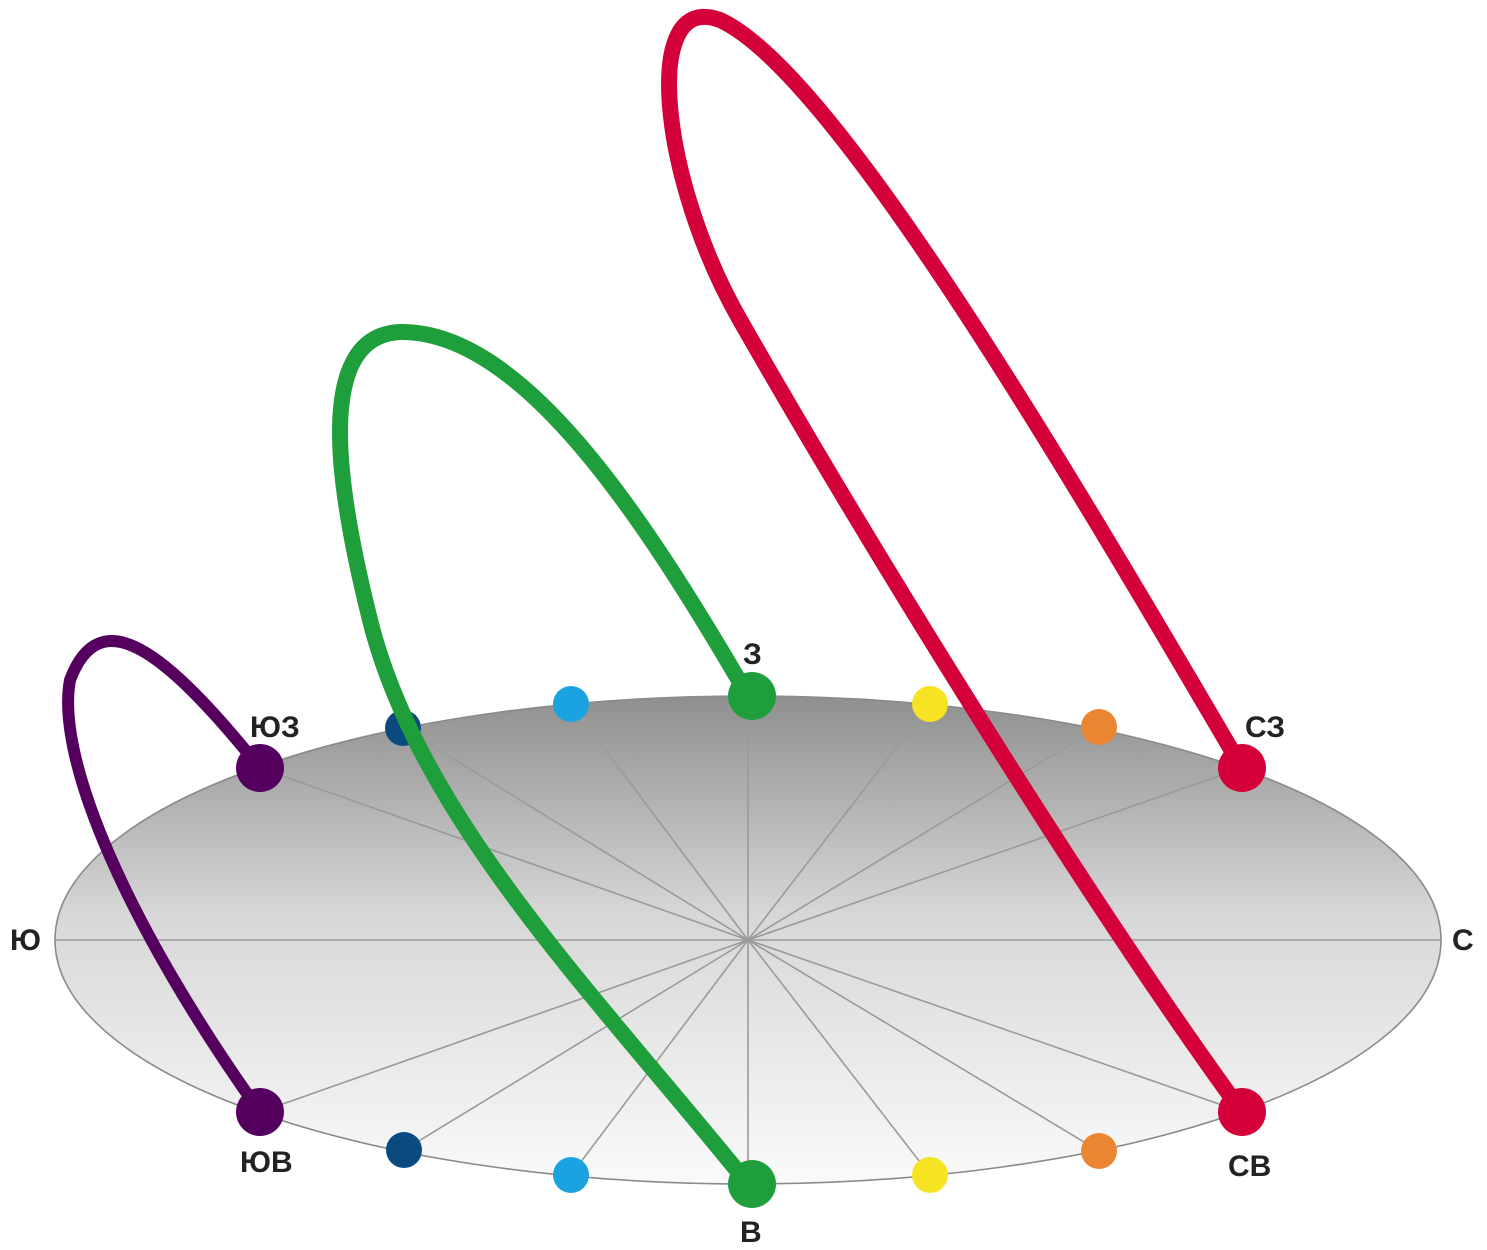 Image resolution: width=1487 pixels, height=1250 pixels. Describe the element at coordinates (752, 1184) in the screenshot. I see `green-endpoint-east` at that location.